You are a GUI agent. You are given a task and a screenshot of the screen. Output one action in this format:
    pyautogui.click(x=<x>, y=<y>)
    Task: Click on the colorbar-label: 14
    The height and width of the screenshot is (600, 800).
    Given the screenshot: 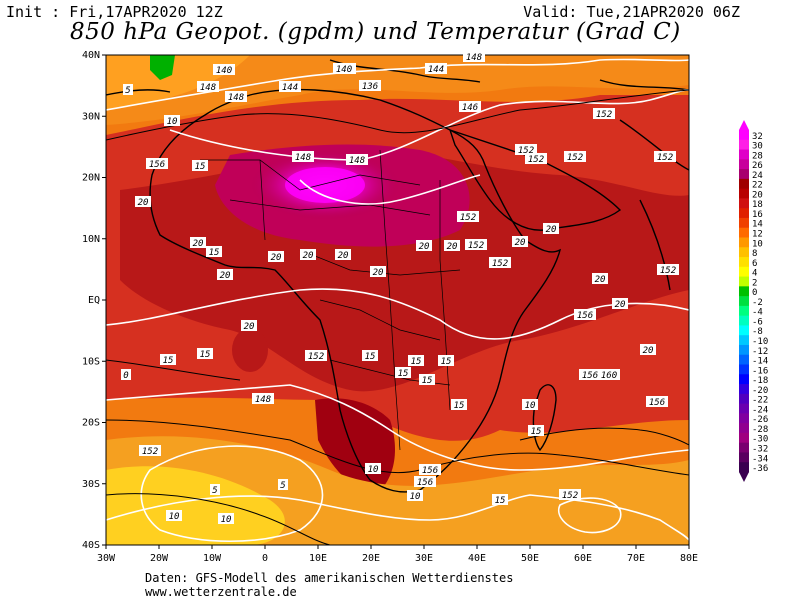 What is the action you would take?
    pyautogui.click(x=757, y=225)
    